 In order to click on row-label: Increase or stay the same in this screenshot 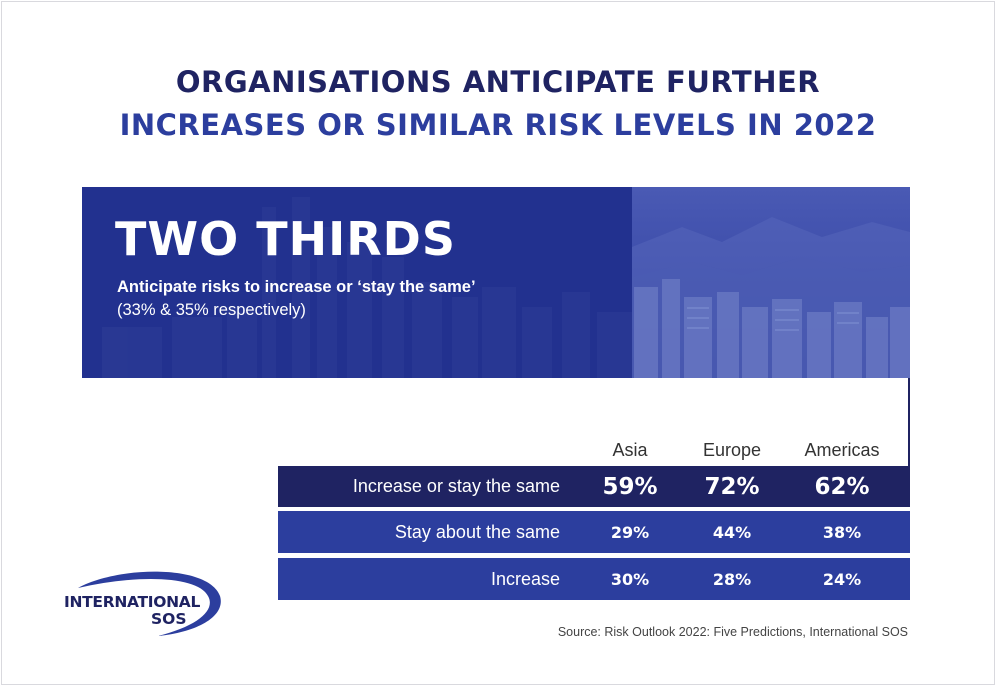, I will do `click(456, 486)`.